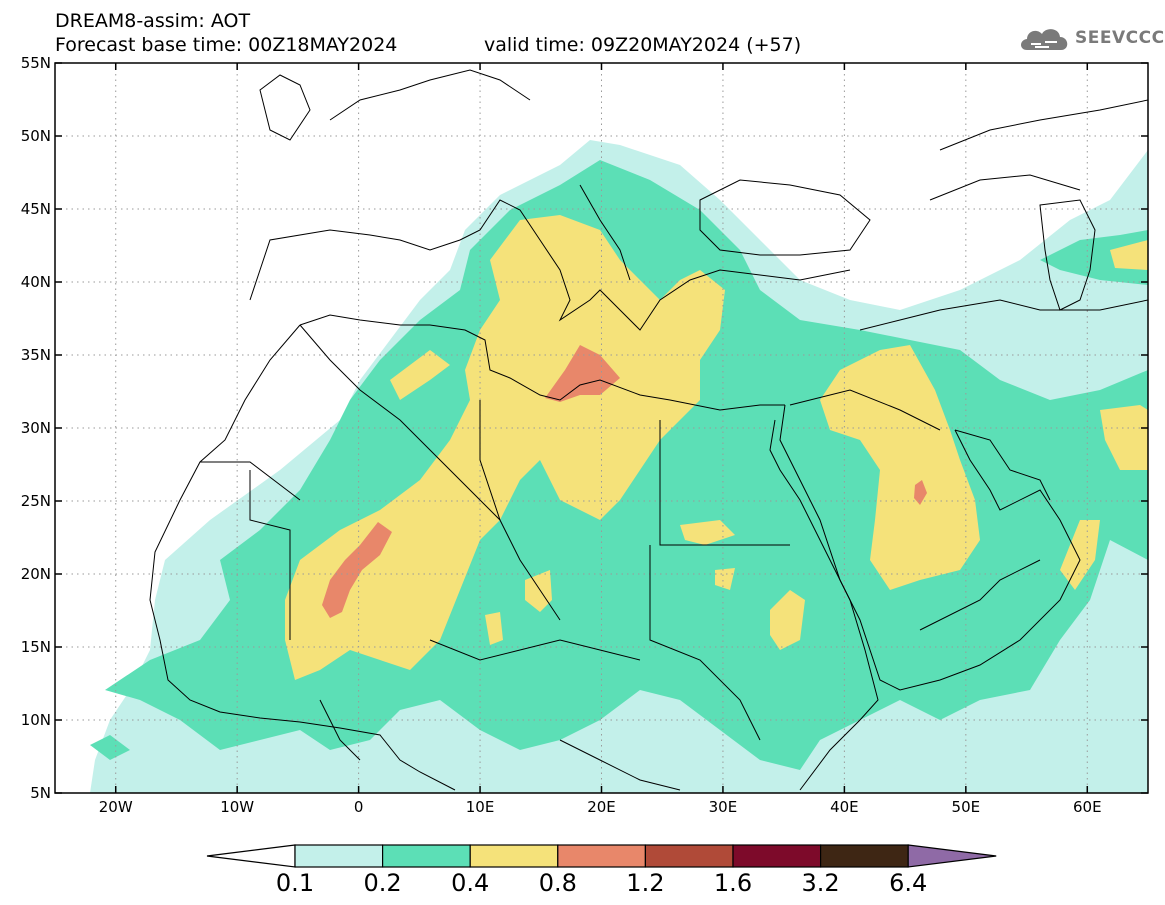 This screenshot has width=1165, height=905. What do you see at coordinates (251, 856) in the screenshot?
I see `colorbar-under-arrow` at bounding box center [251, 856].